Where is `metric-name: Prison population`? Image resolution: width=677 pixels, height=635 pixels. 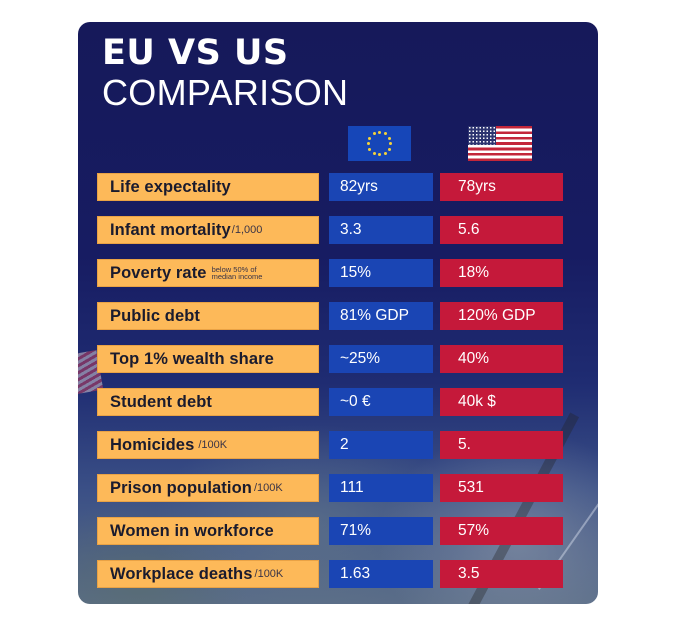
metric-name: Prison population is located at coordinates (181, 487).